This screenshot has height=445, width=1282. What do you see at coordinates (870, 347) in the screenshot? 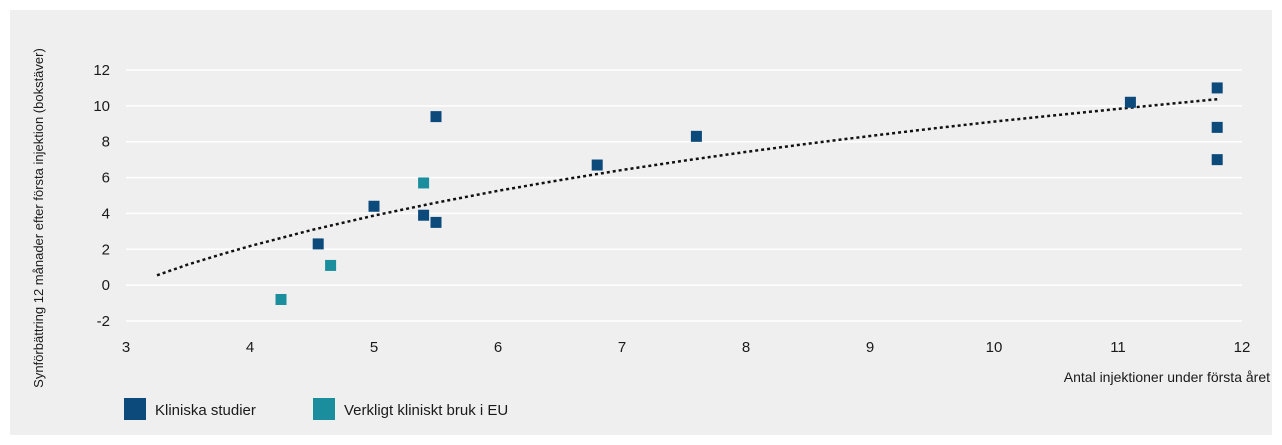
I see `x-tick-label: 9` at bounding box center [870, 347].